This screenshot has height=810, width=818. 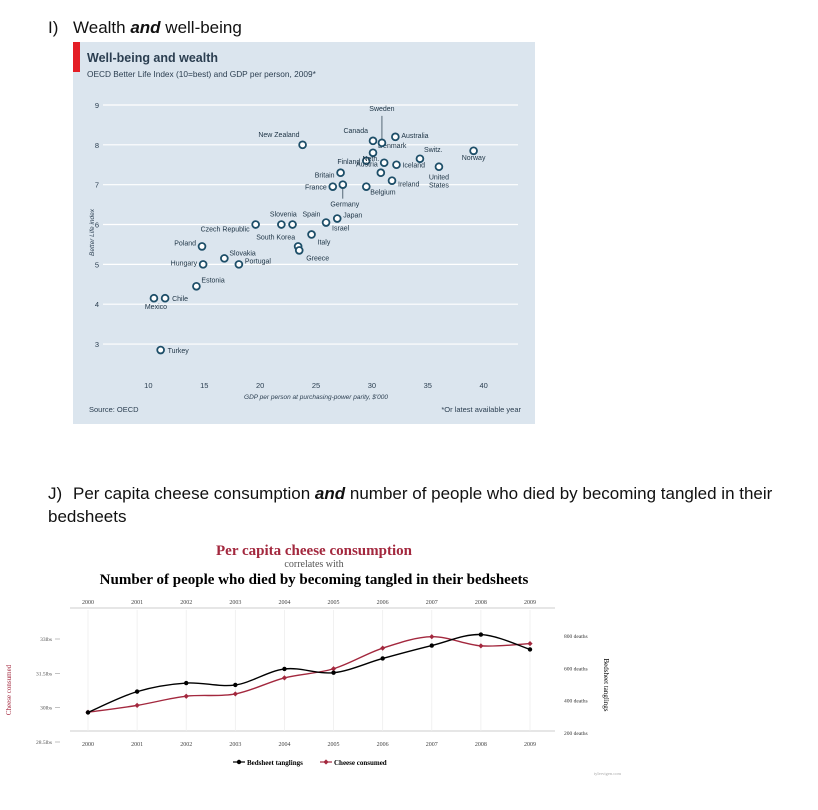 What do you see at coordinates (88, 745) in the screenshot?
I see `bottom-year-label: 2000` at bounding box center [88, 745].